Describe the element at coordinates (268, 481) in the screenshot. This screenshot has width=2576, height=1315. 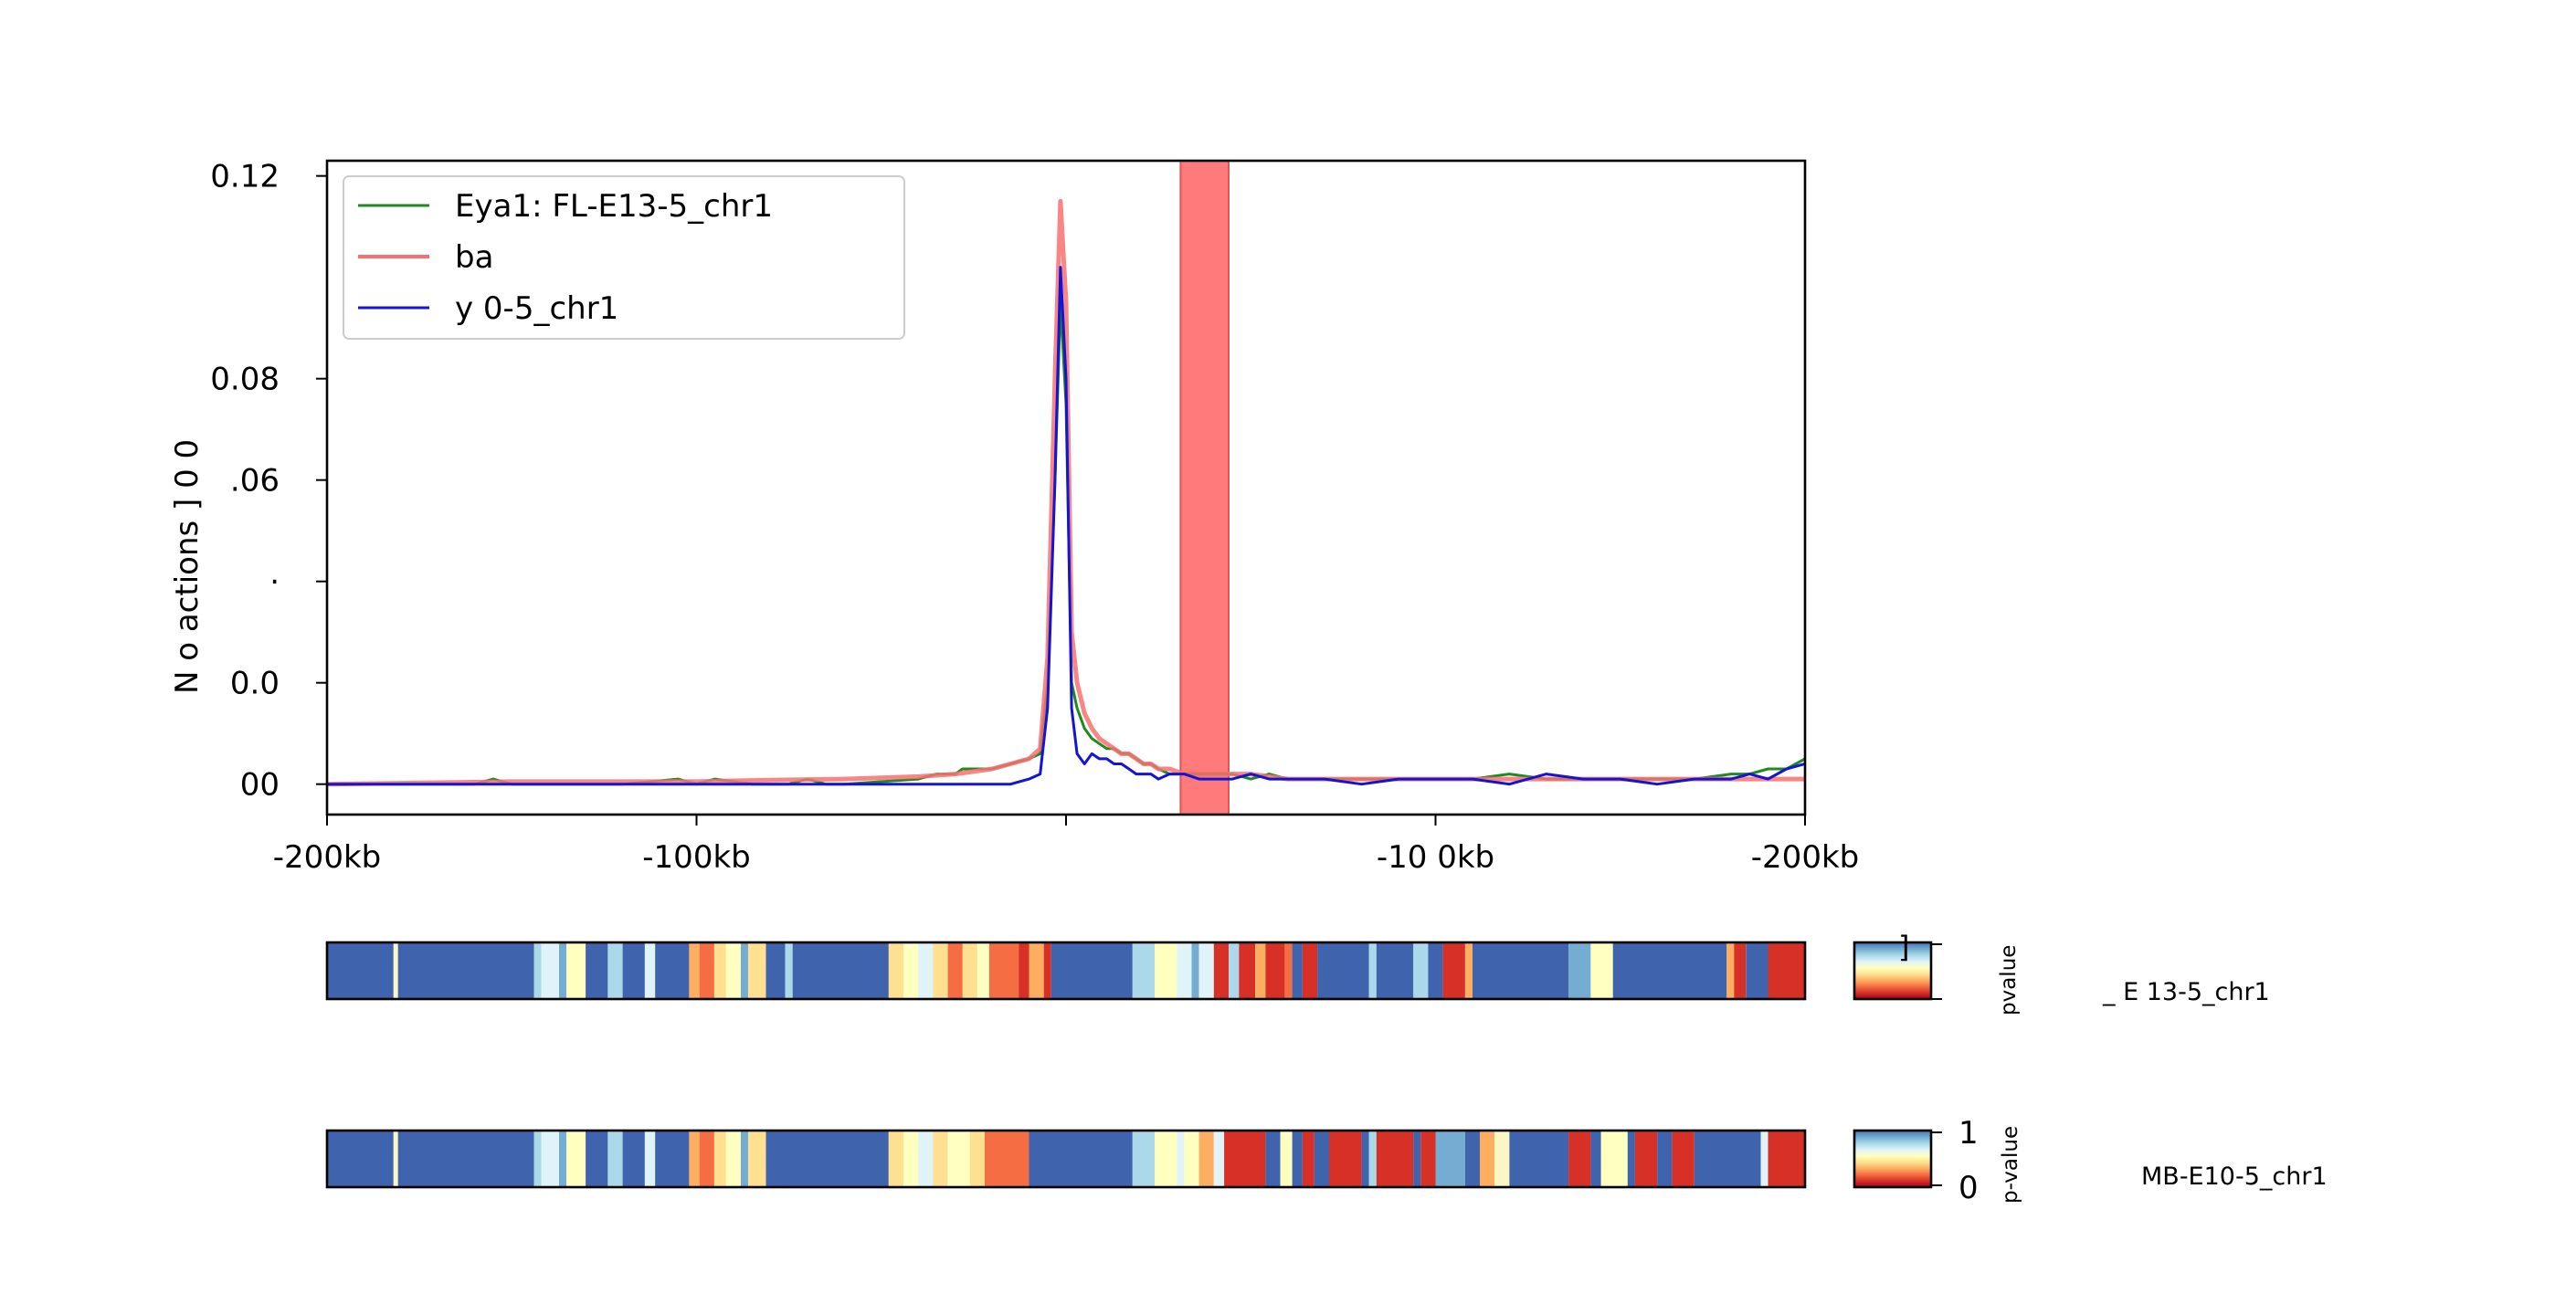
I see `ytick-layer: 00 0.0 · .06 0.08 0.12` at that location.